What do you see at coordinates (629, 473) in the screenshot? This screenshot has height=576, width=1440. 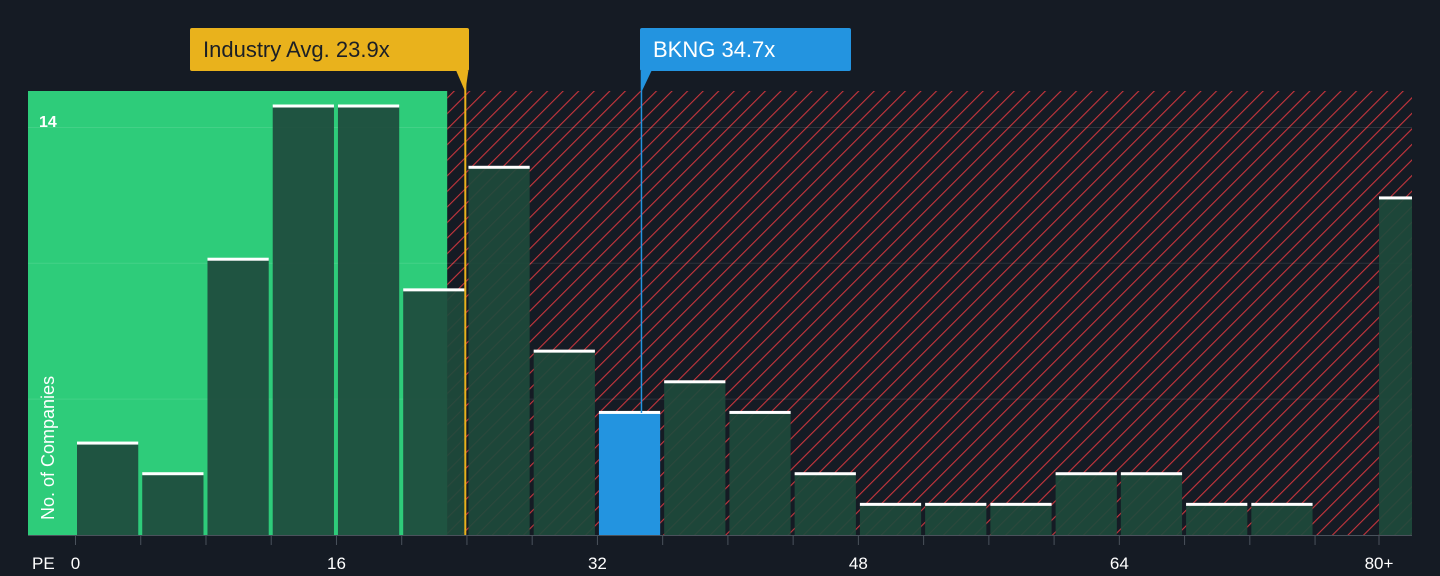 I see `bar-highlighted-stock` at bounding box center [629, 473].